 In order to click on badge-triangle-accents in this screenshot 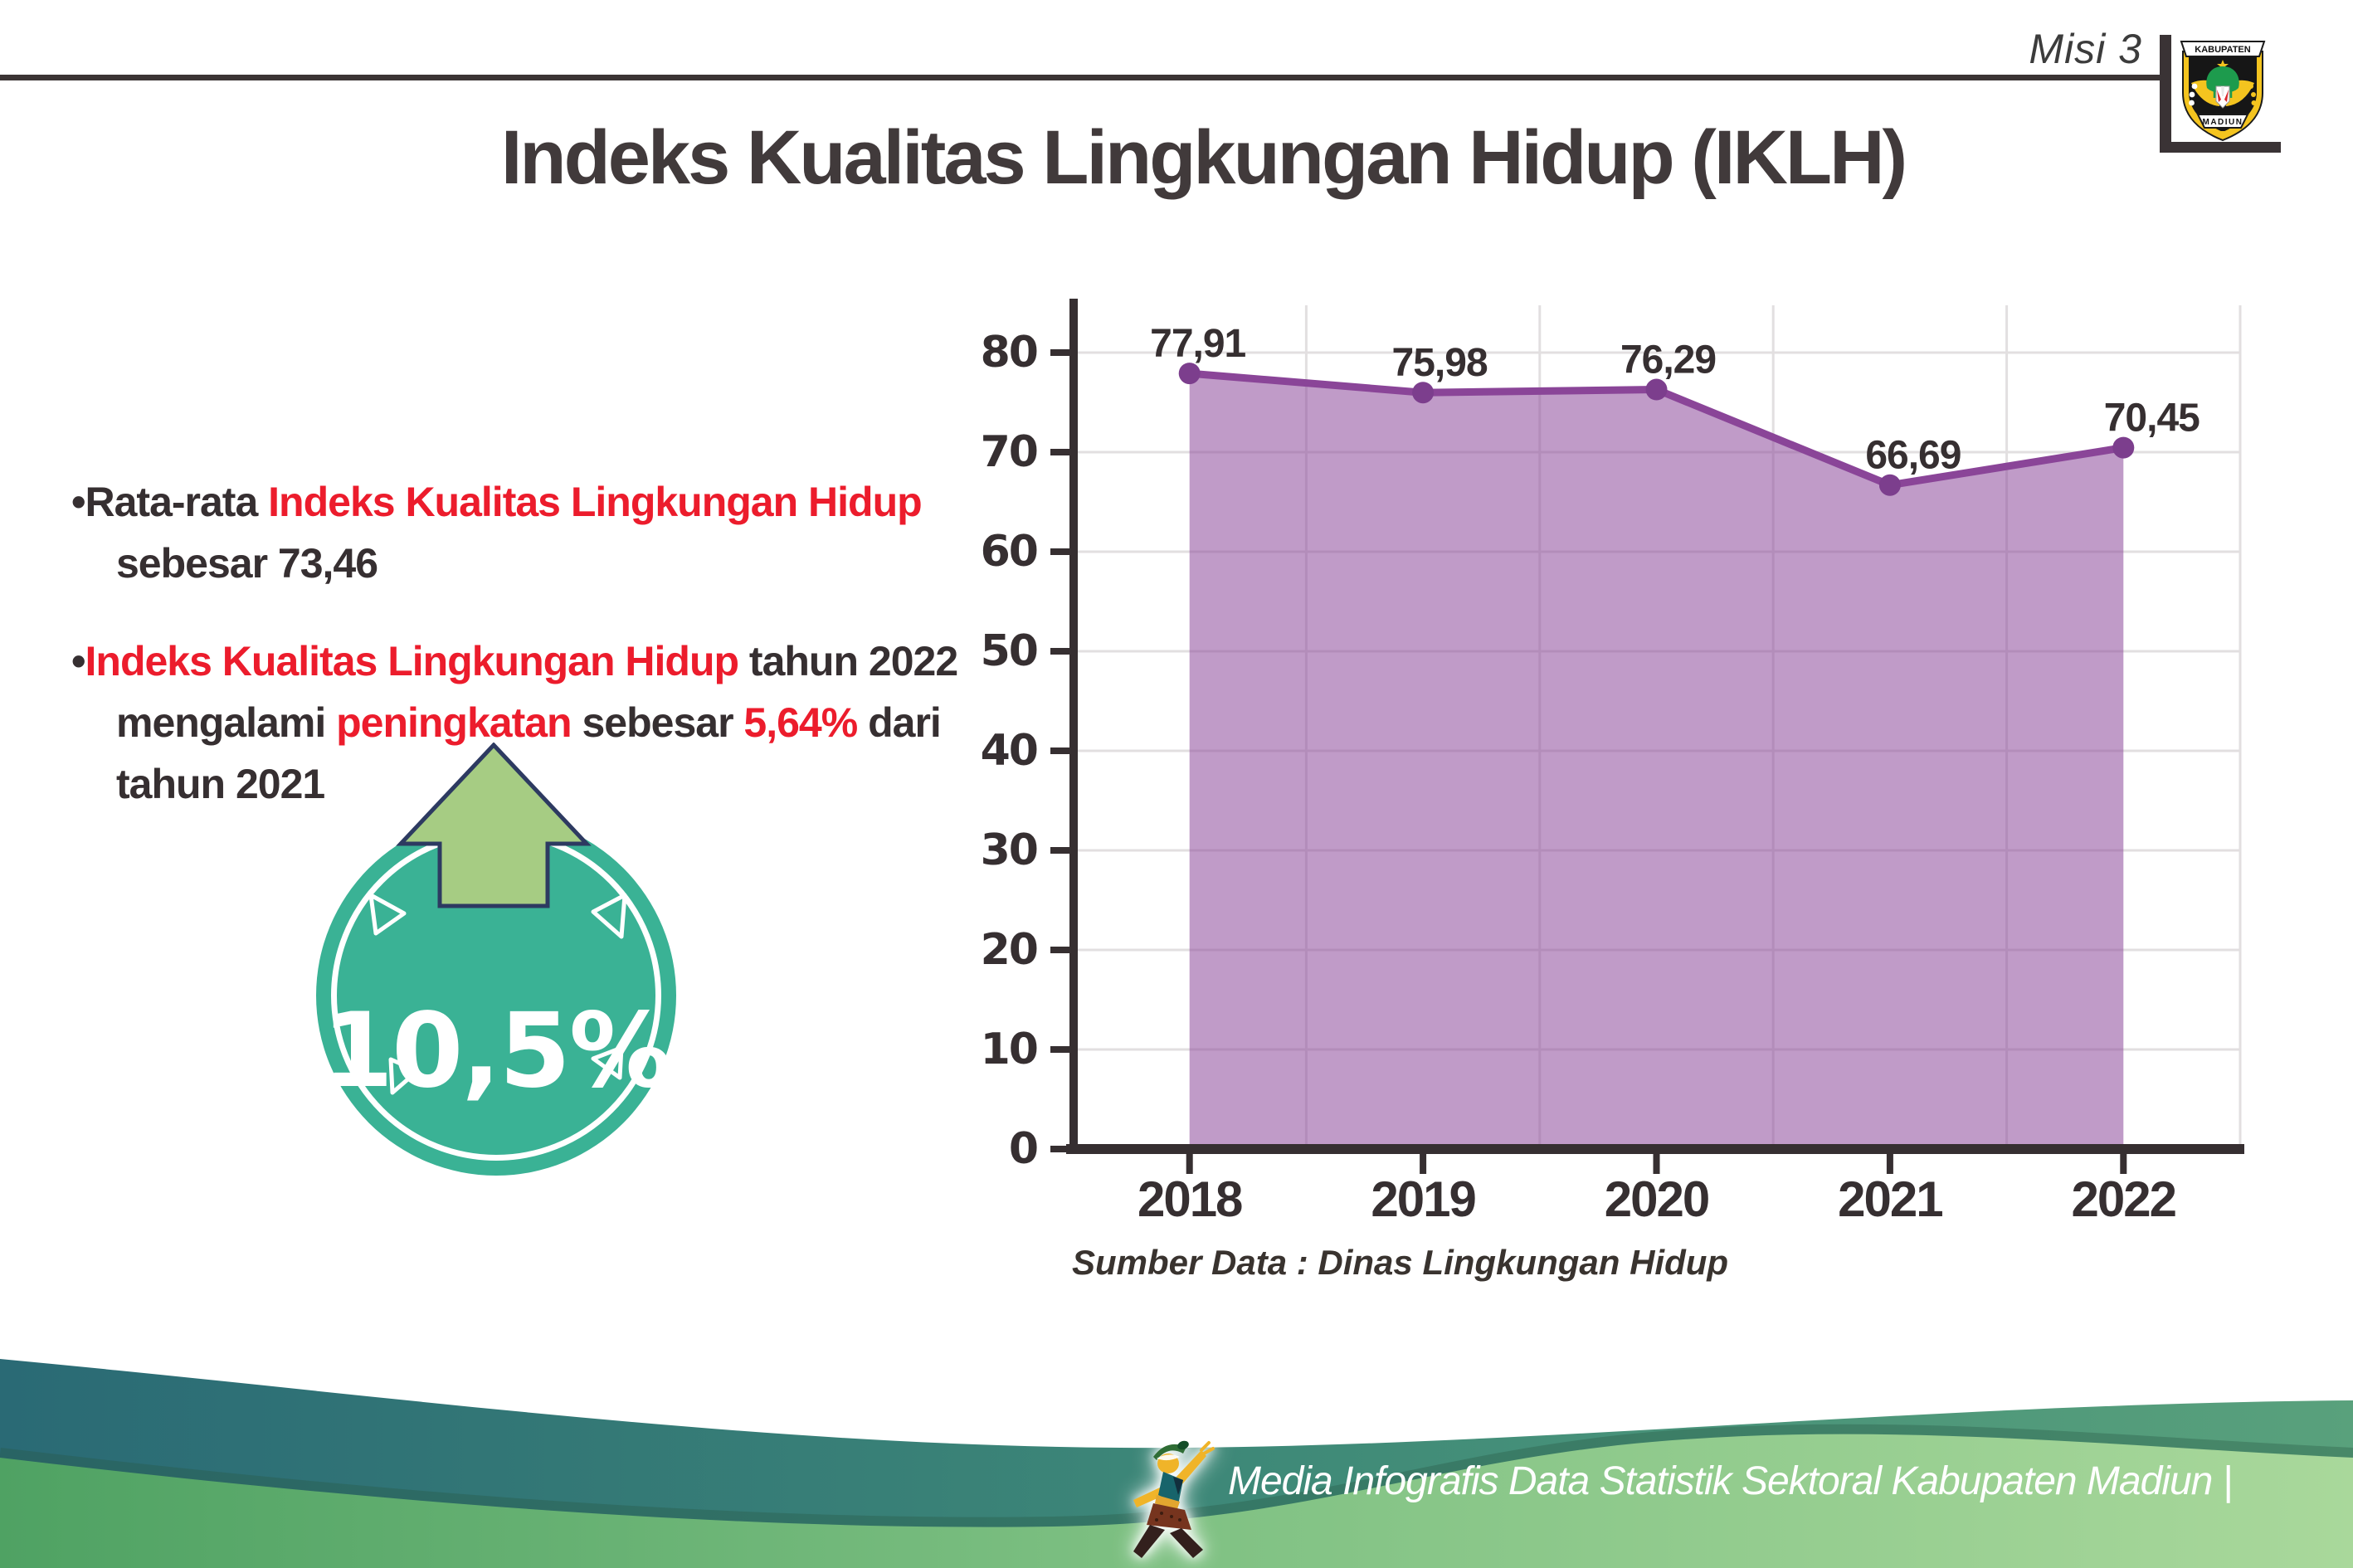, I will do `click(497, 994)`.